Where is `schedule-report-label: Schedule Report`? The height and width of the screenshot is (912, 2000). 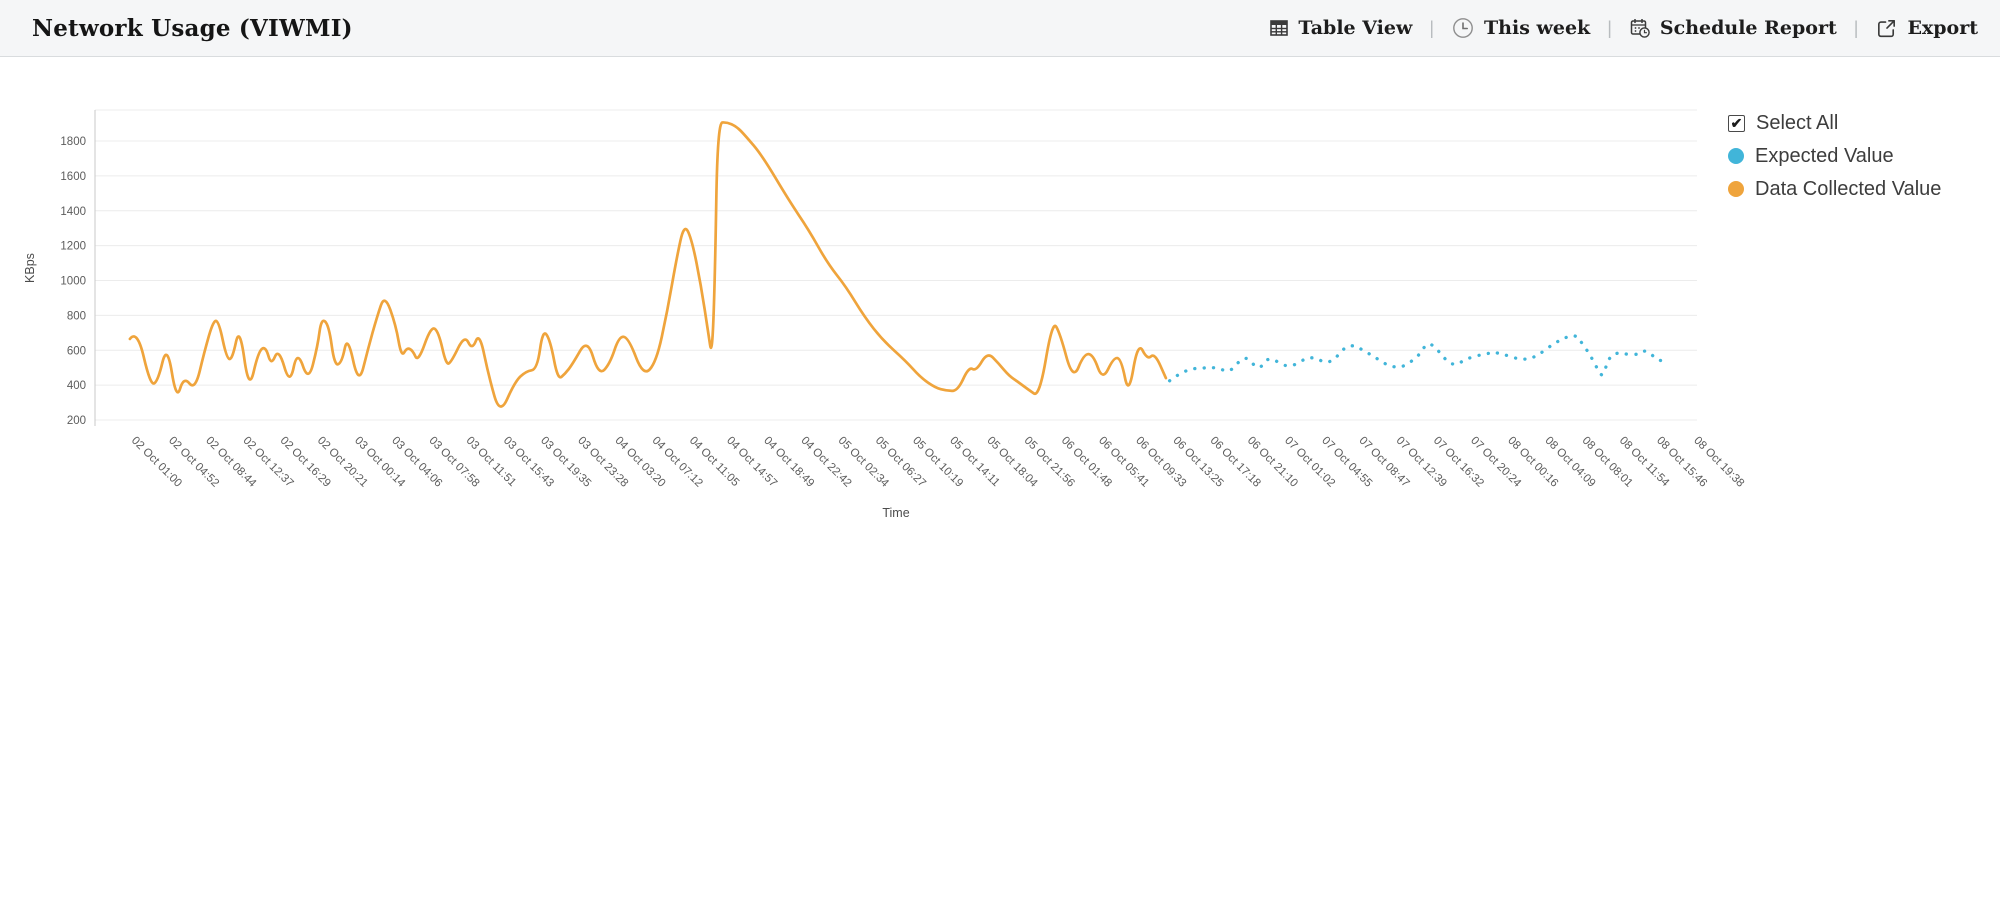 schedule-report-label: Schedule Report is located at coordinates (1748, 28).